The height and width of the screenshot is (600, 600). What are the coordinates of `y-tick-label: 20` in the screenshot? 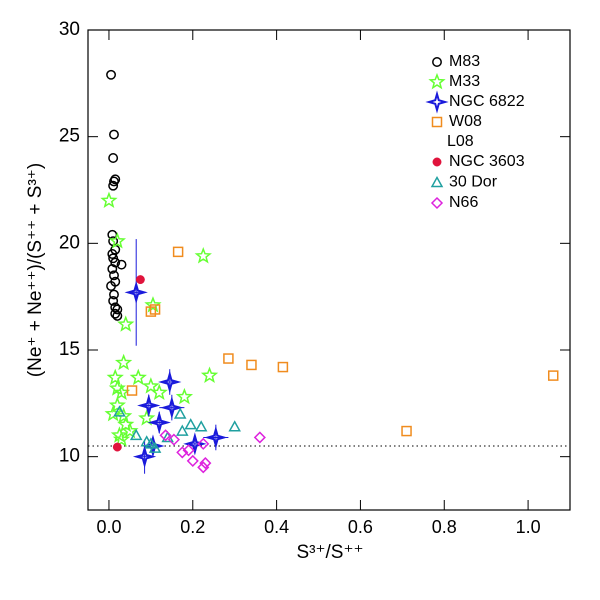 It's located at (69, 242).